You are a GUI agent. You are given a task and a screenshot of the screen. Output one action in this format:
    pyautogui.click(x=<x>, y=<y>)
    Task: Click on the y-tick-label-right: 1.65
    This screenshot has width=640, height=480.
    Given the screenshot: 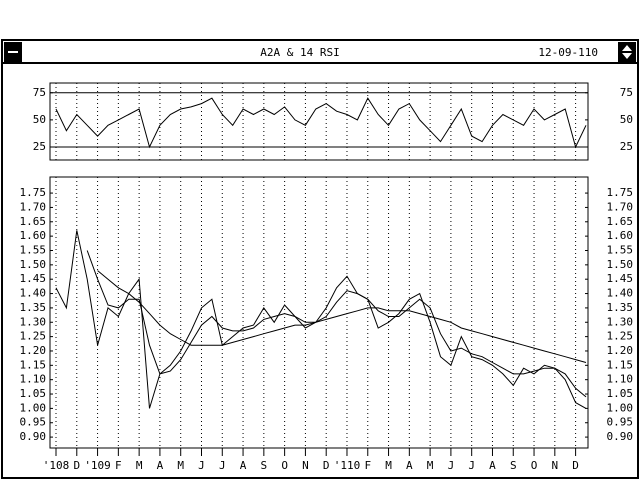 What is the action you would take?
    pyautogui.click(x=620, y=221)
    